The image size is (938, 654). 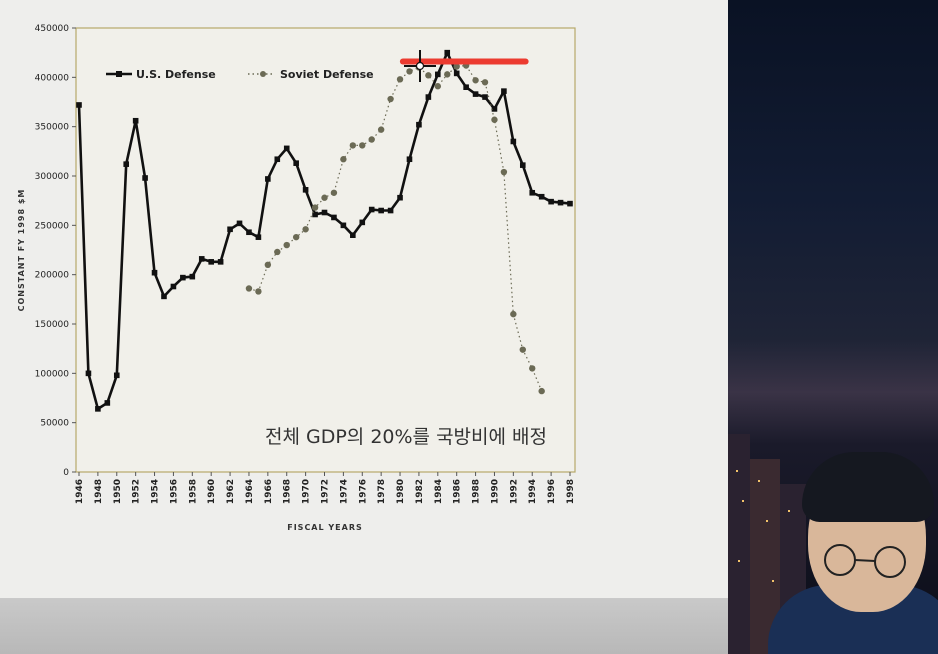 What do you see at coordinates (307, 491) in the screenshot?
I see `x-tick-label: 1970` at bounding box center [307, 491].